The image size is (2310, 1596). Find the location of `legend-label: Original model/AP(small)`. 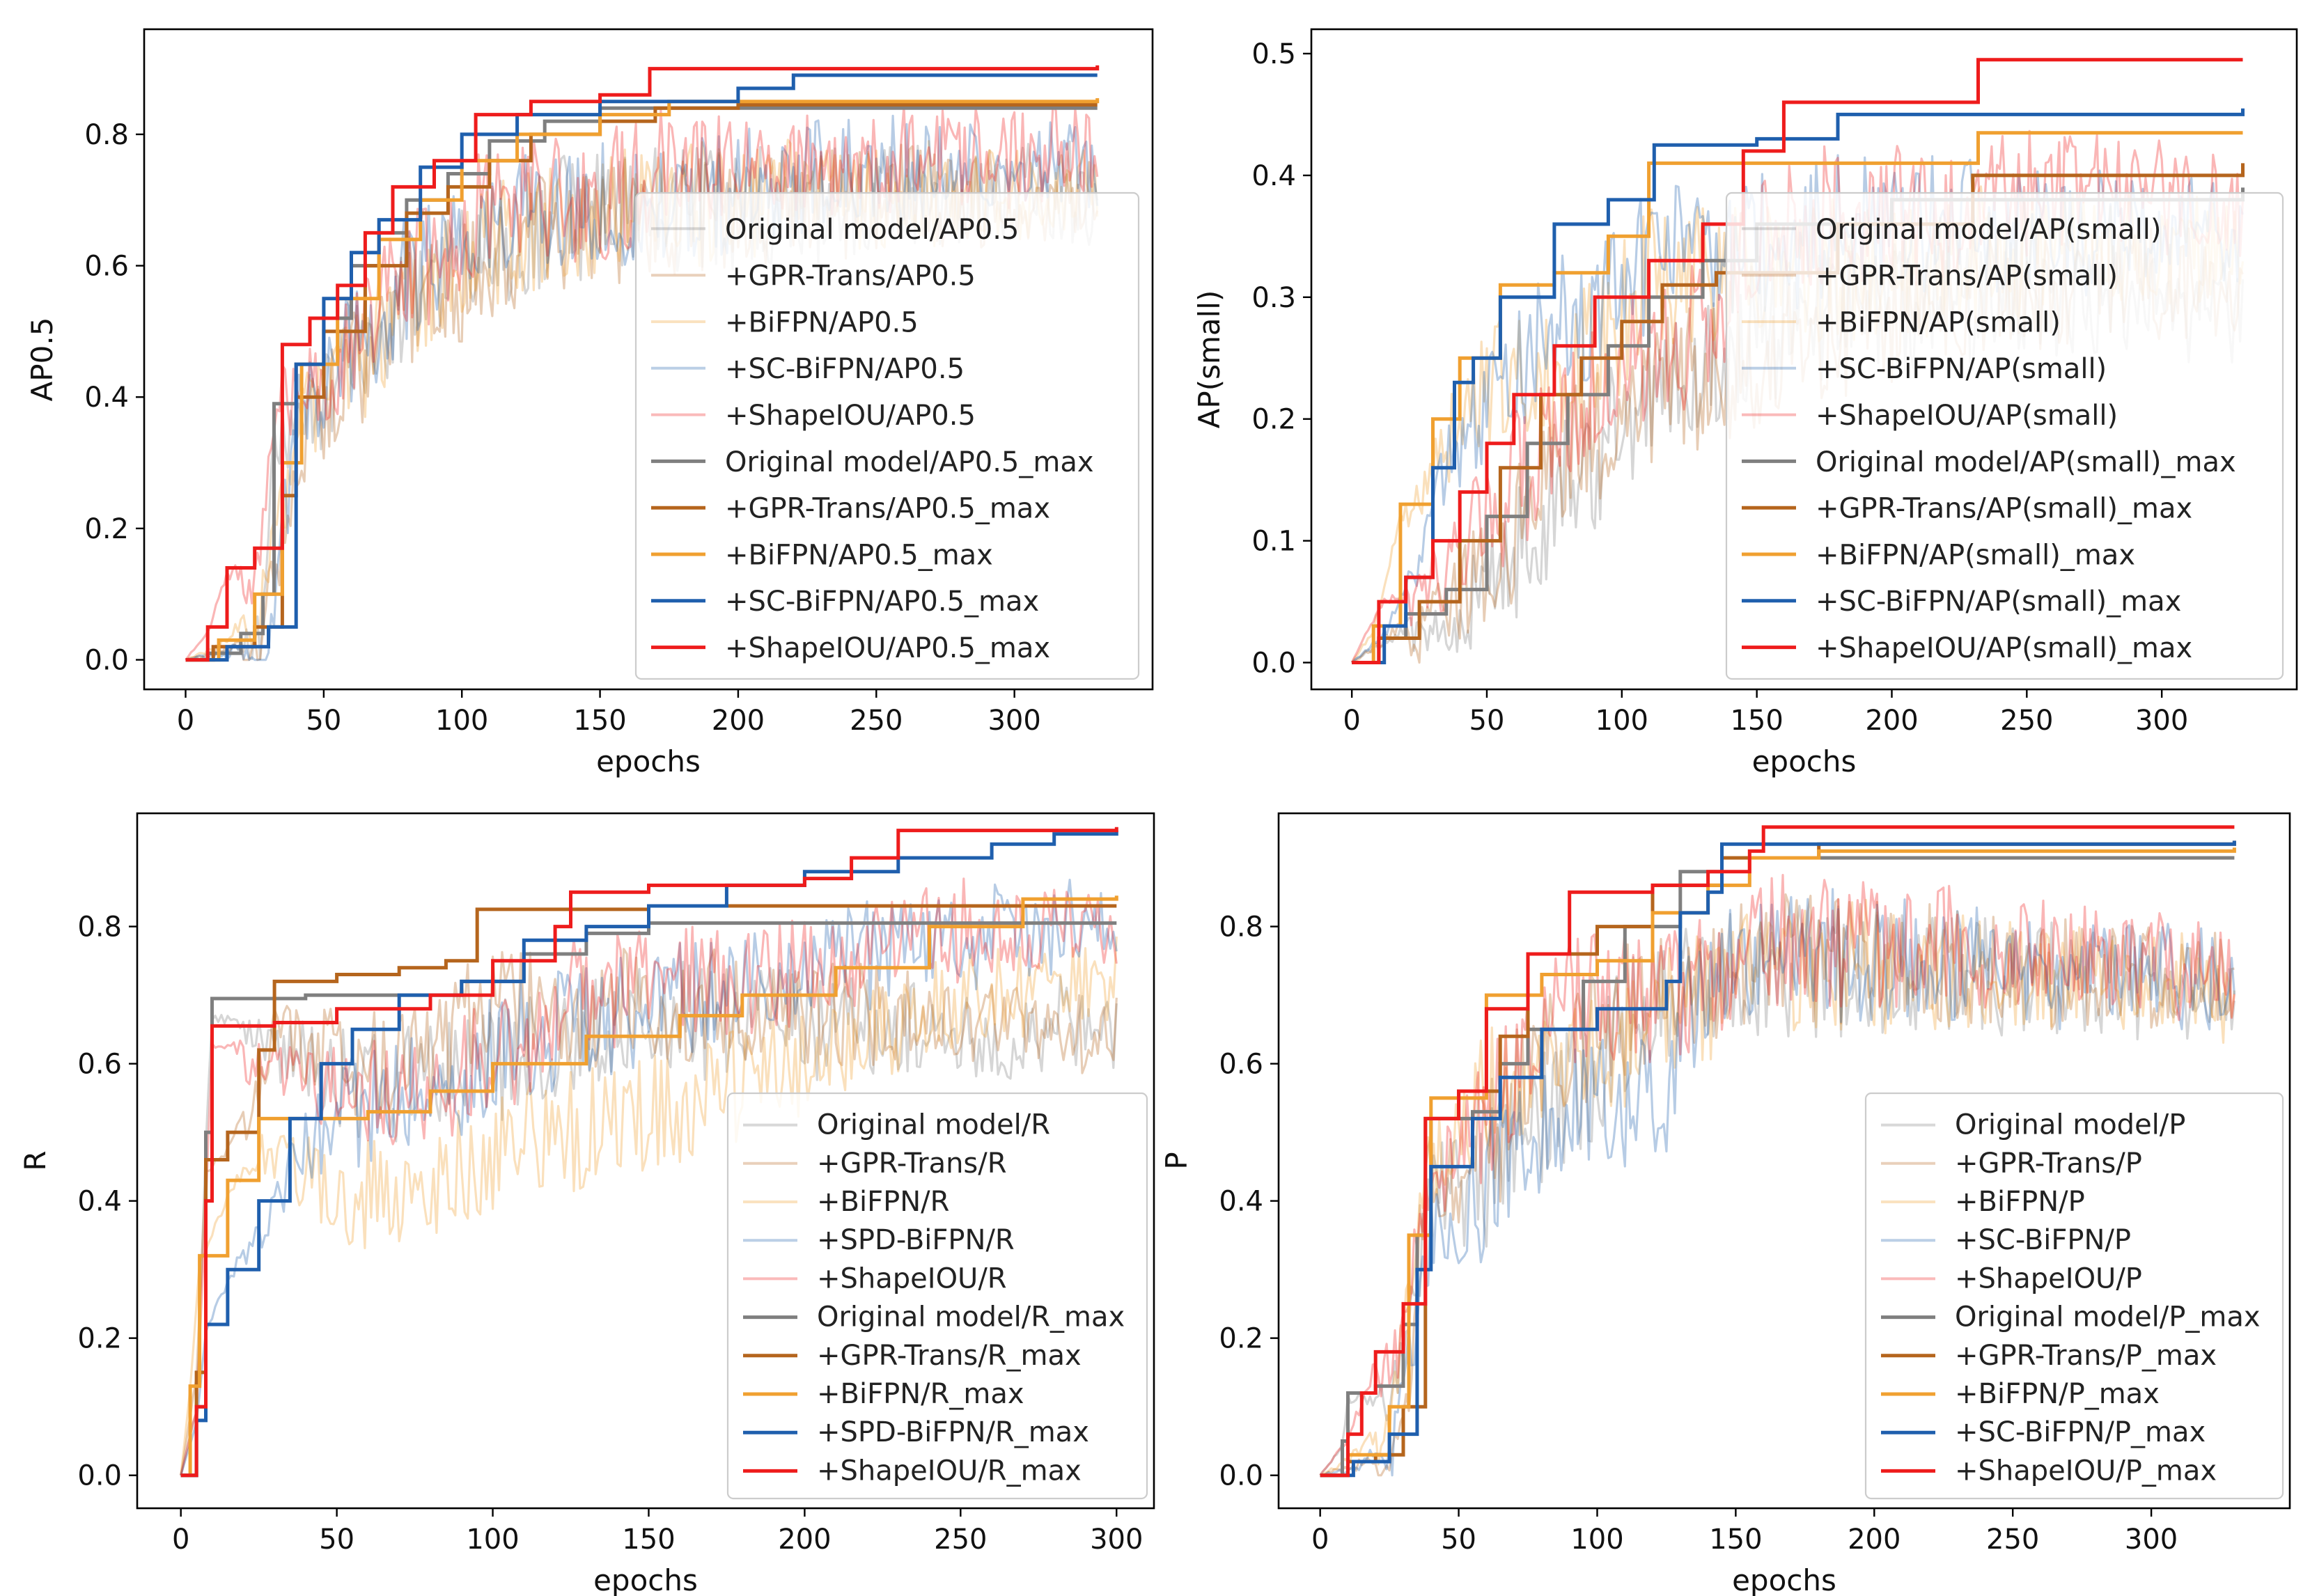

legend-label: Original model/AP(small) is located at coordinates (1989, 230).